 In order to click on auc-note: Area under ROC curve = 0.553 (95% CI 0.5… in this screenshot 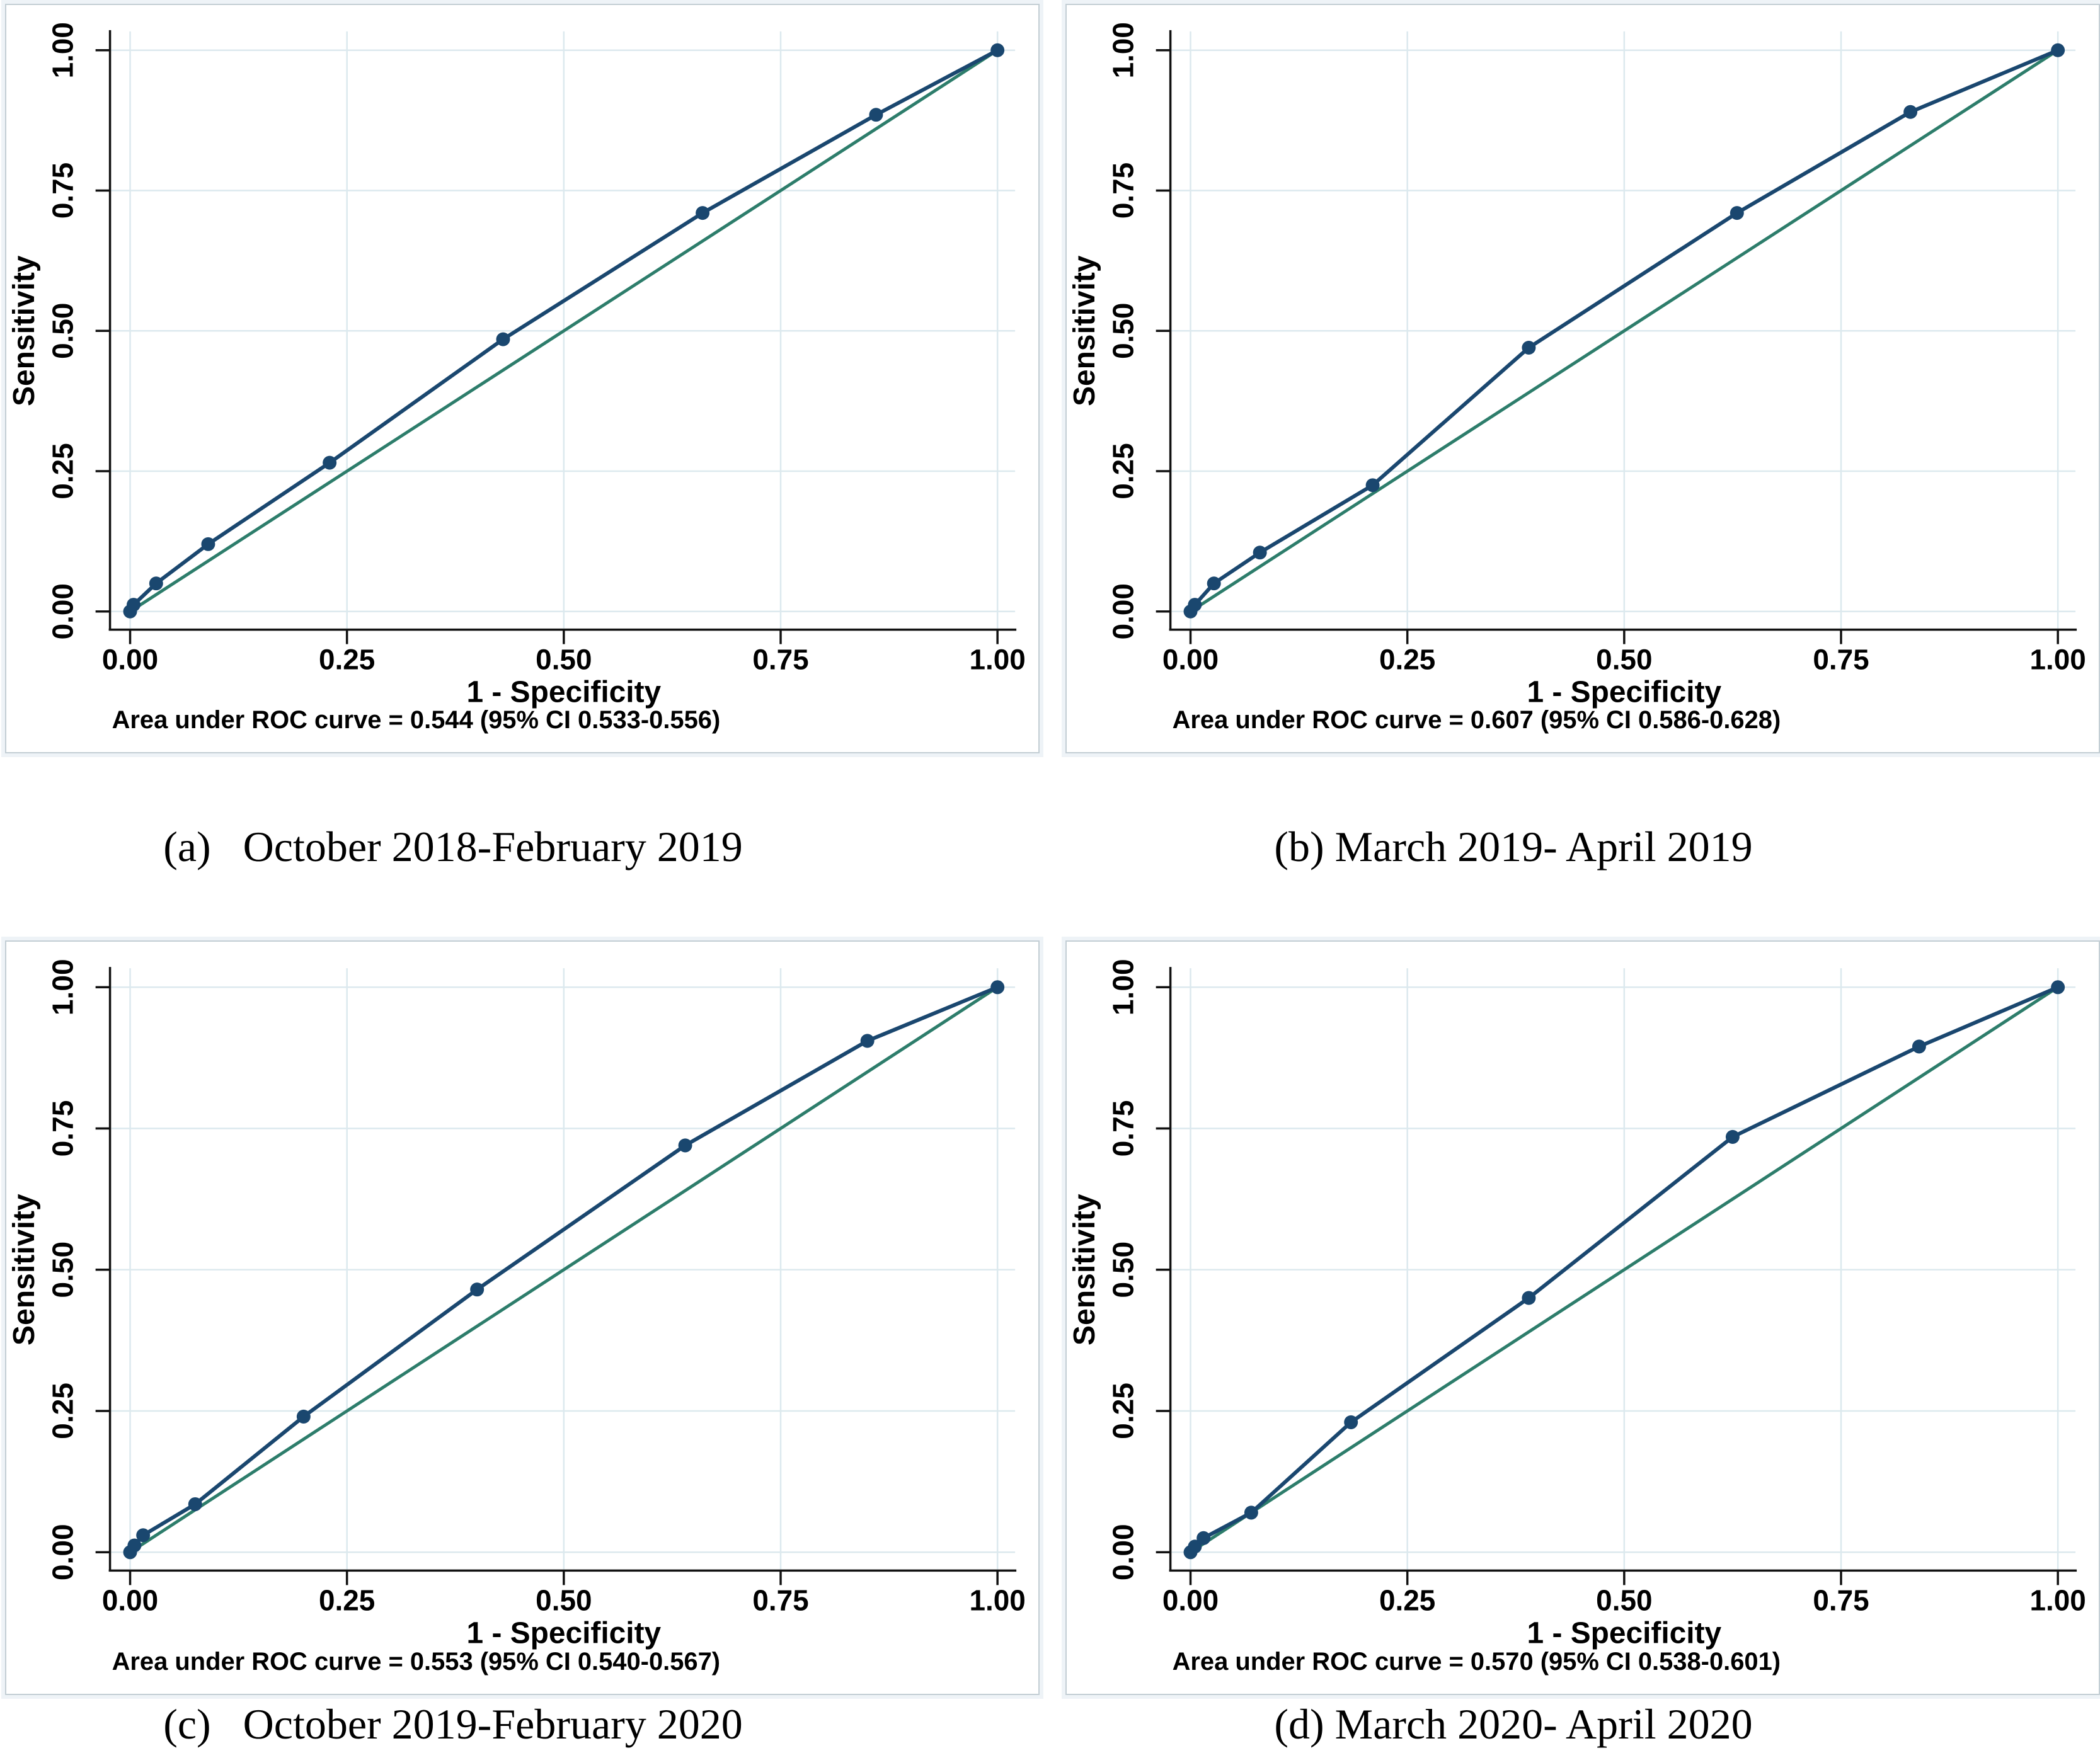, I will do `click(416, 1662)`.